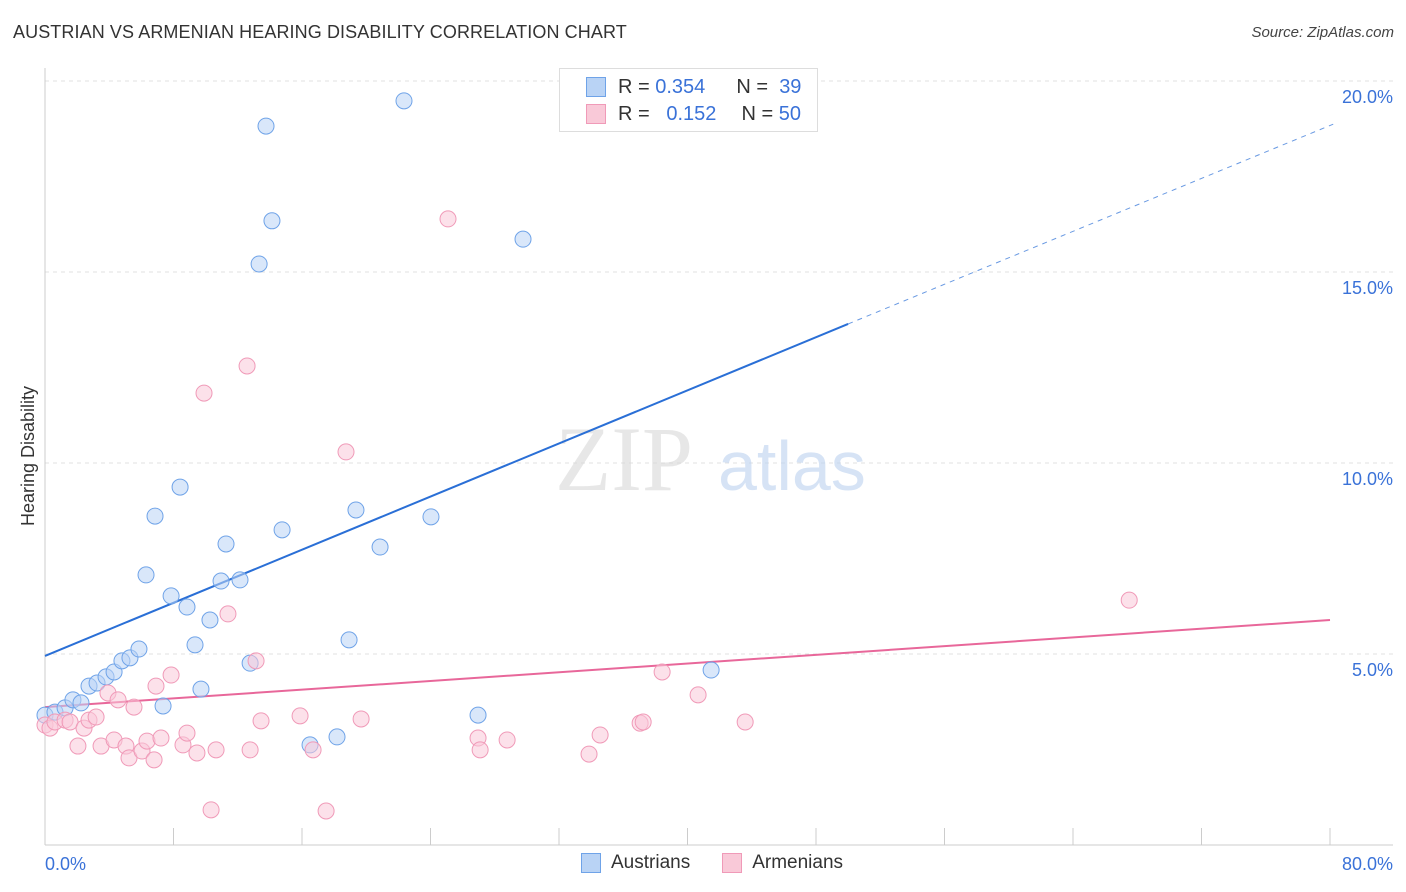 This screenshot has width=1406, height=892. Describe the element at coordinates (1367, 479) in the screenshot. I see `y-tick-label: 10.0%` at that location.